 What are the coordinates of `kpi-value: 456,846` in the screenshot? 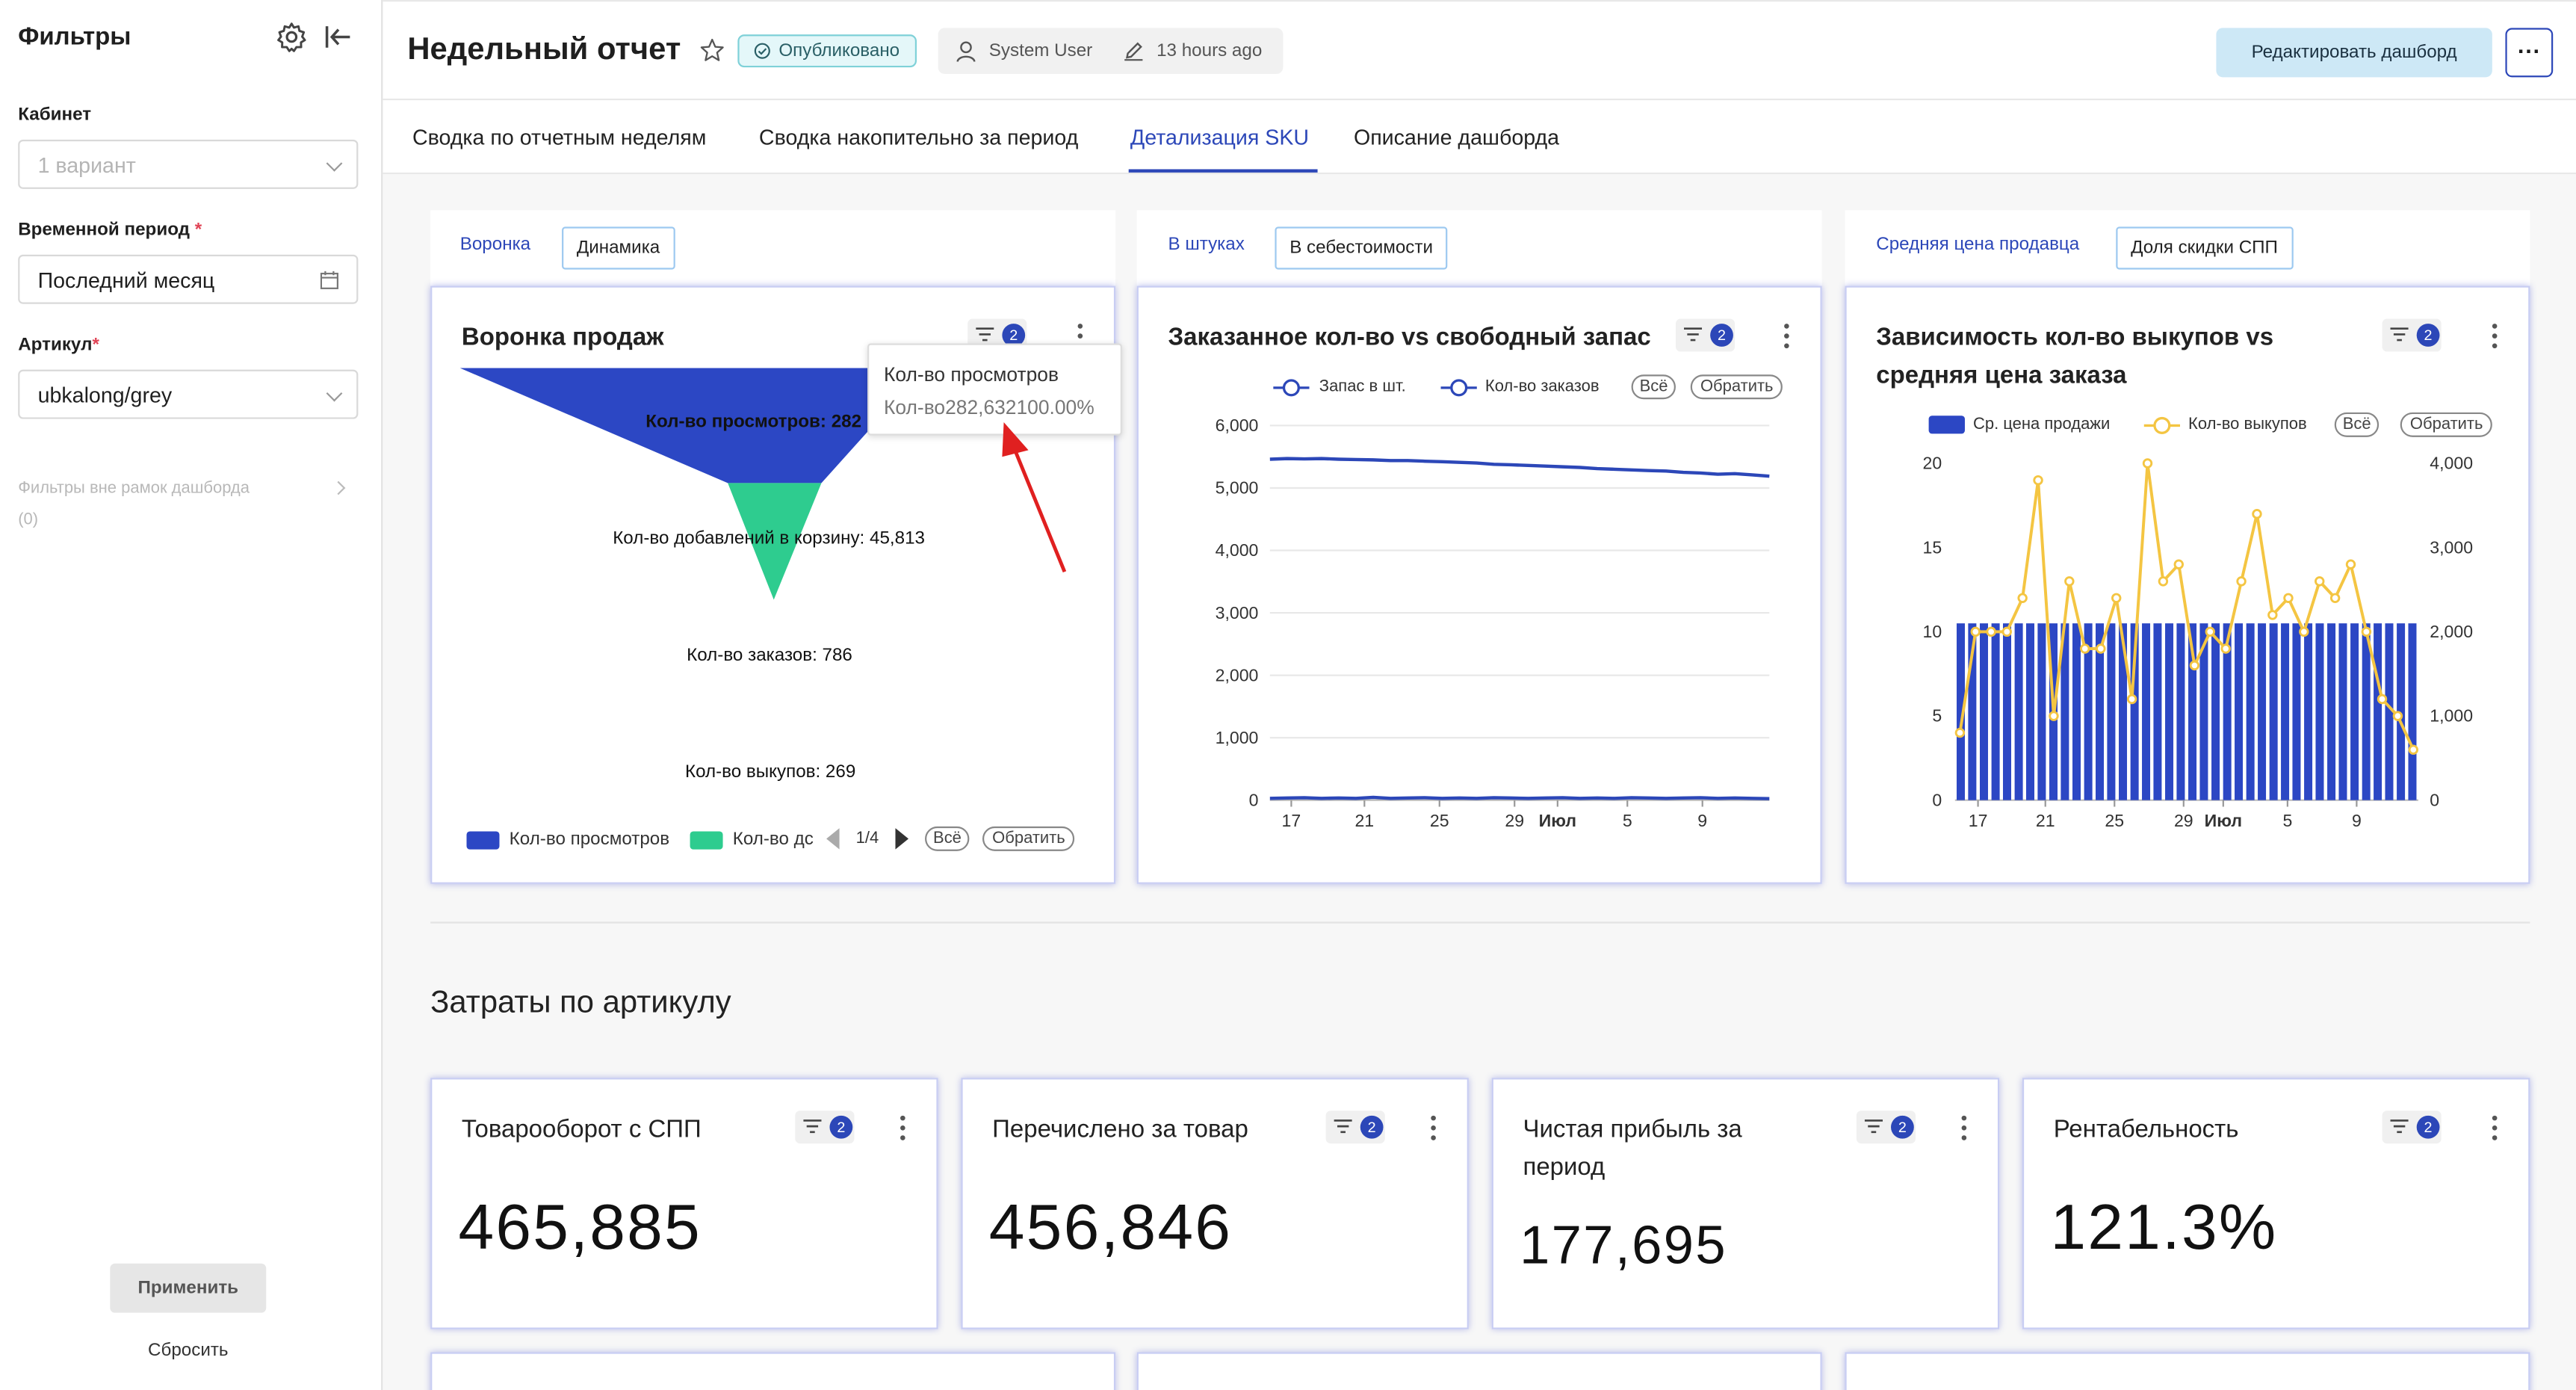 It's located at (1110, 1228).